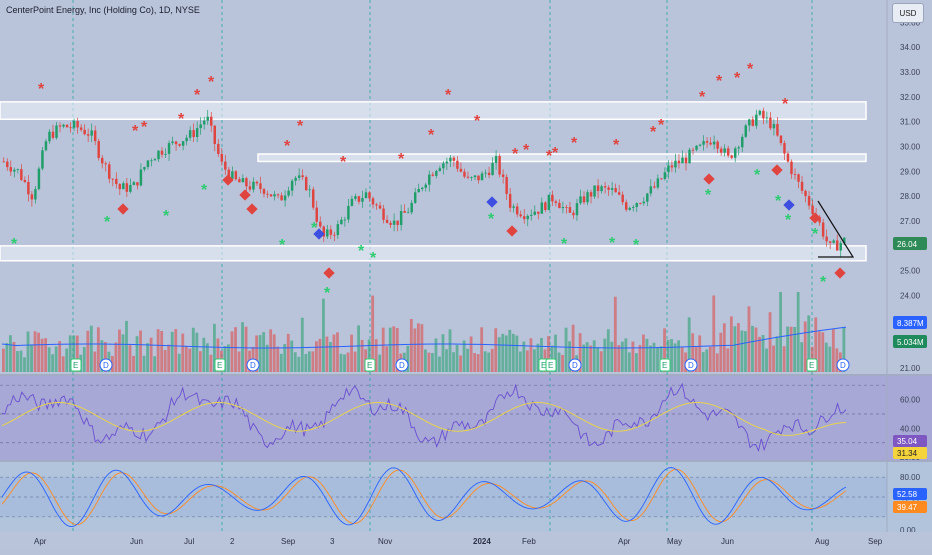 The height and width of the screenshot is (555, 932). Describe the element at coordinates (910, 428) in the screenshot. I see `rsi-tick-label: 40.00` at that location.